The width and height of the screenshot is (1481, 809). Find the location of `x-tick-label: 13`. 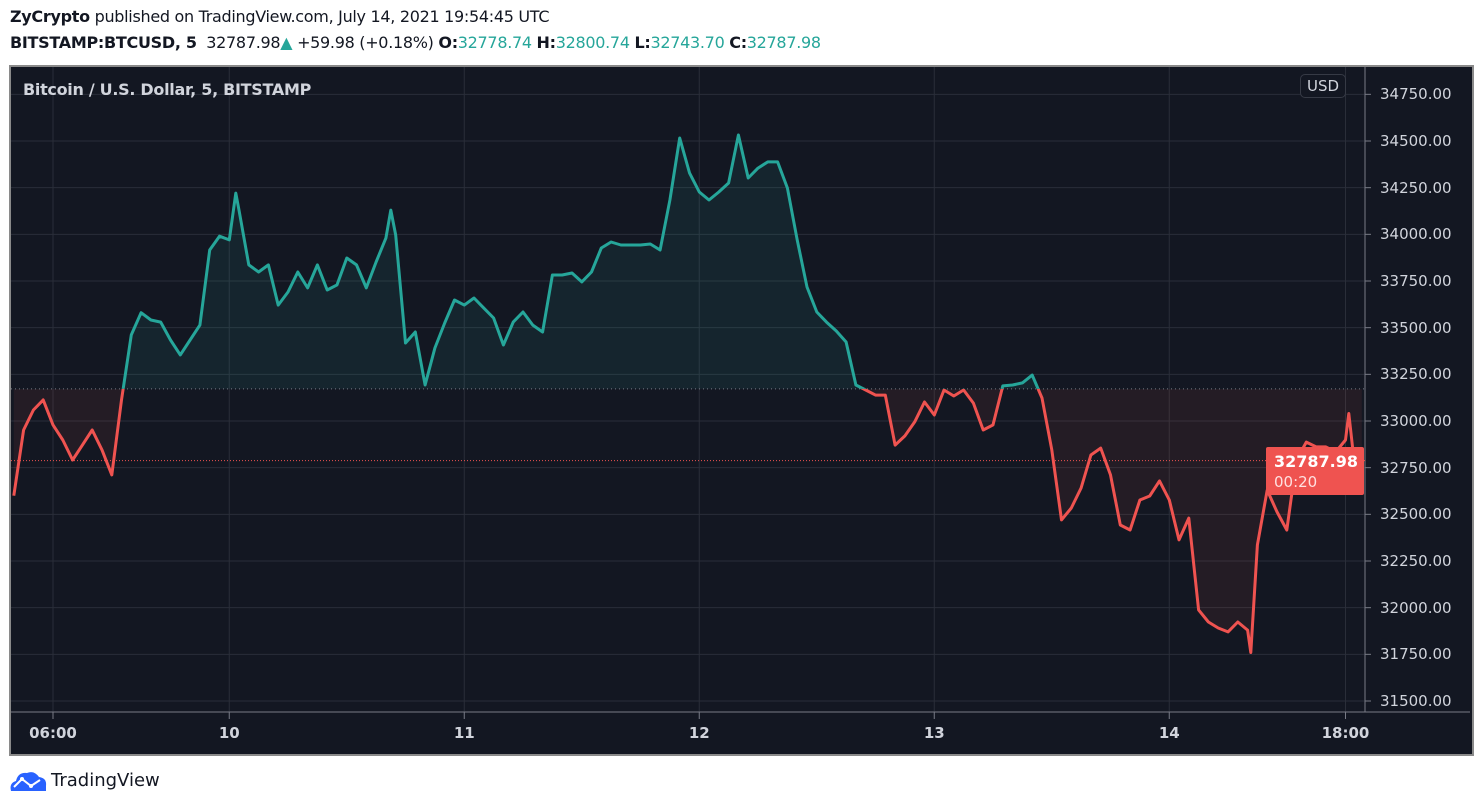

x-tick-label: 13 is located at coordinates (934, 733).